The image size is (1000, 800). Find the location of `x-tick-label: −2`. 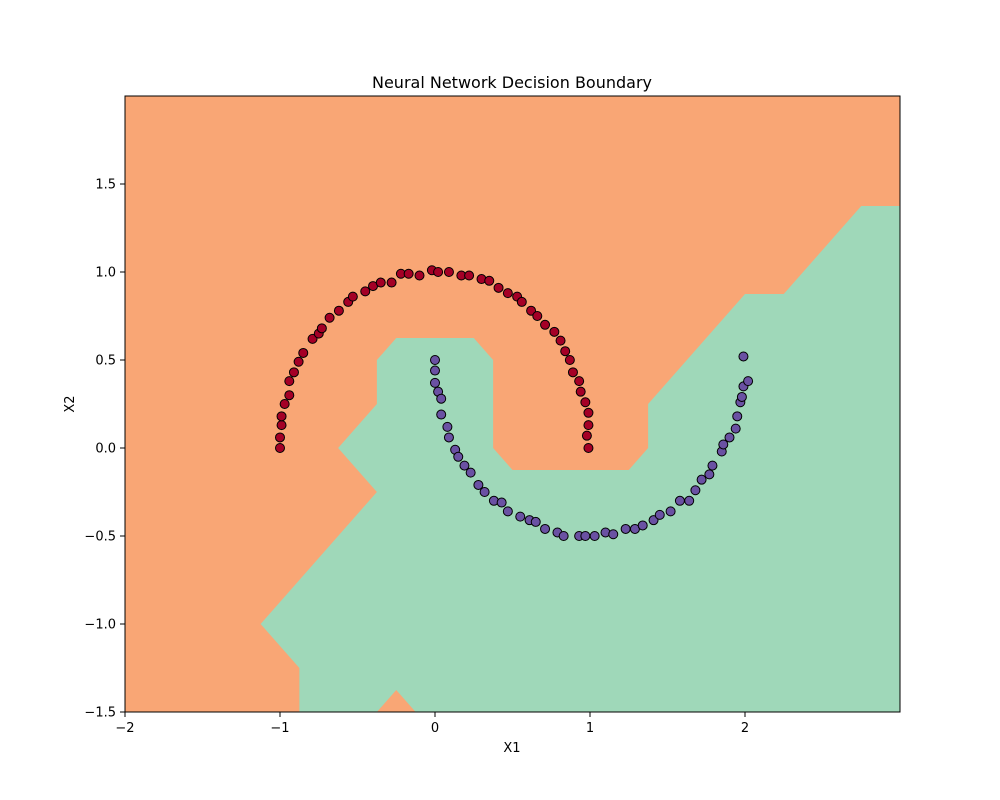

x-tick-label: −2 is located at coordinates (124, 728).